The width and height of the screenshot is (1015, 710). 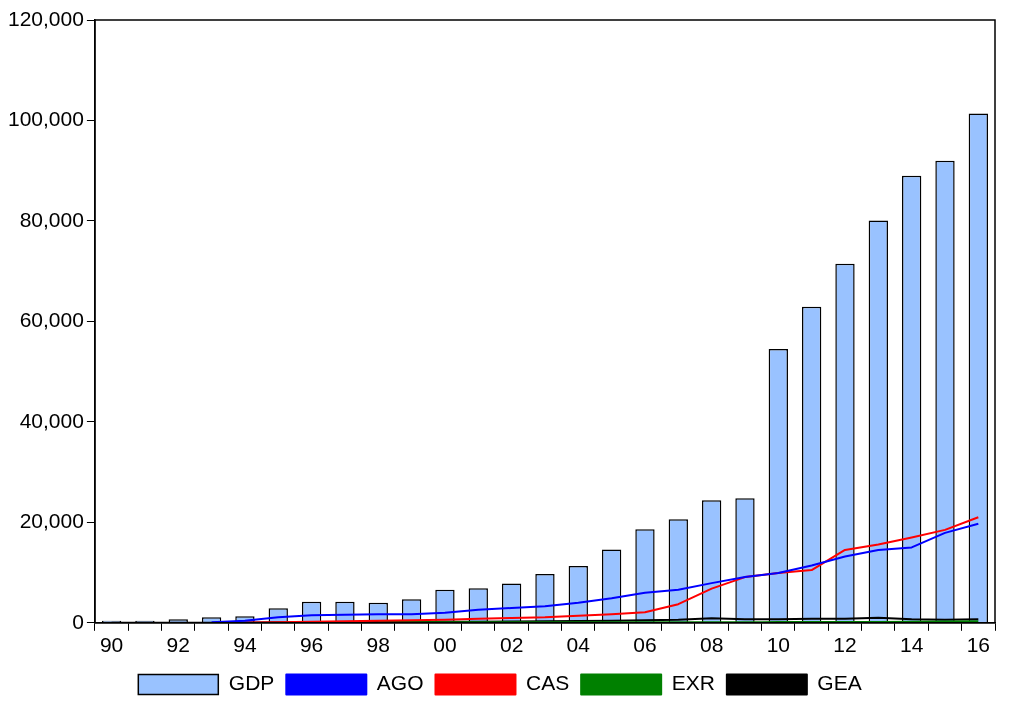 What do you see at coordinates (45, 18) in the screenshot?
I see `y-tick-label: 120,000` at bounding box center [45, 18].